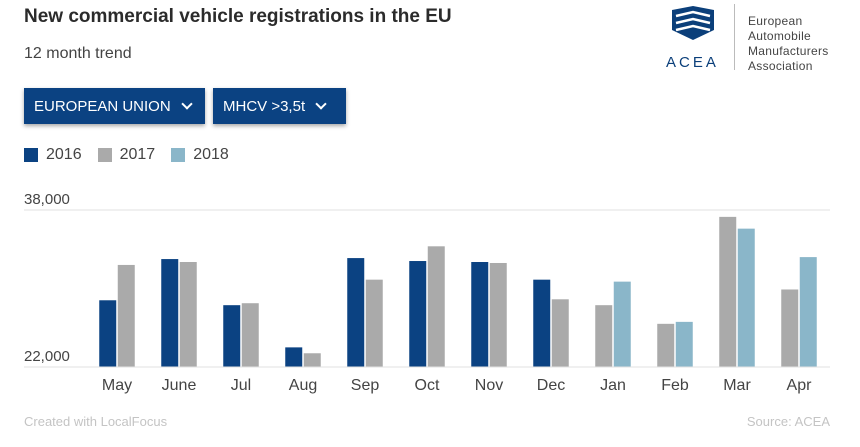 This screenshot has height=447, width=860. What do you see at coordinates (250, 335) in the screenshot?
I see `bar-2017-jul` at bounding box center [250, 335].